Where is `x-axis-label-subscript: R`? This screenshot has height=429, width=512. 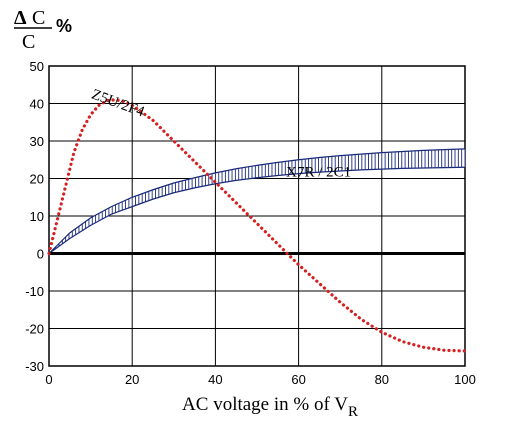
x-axis-label-subscript: R is located at coordinates (353, 412).